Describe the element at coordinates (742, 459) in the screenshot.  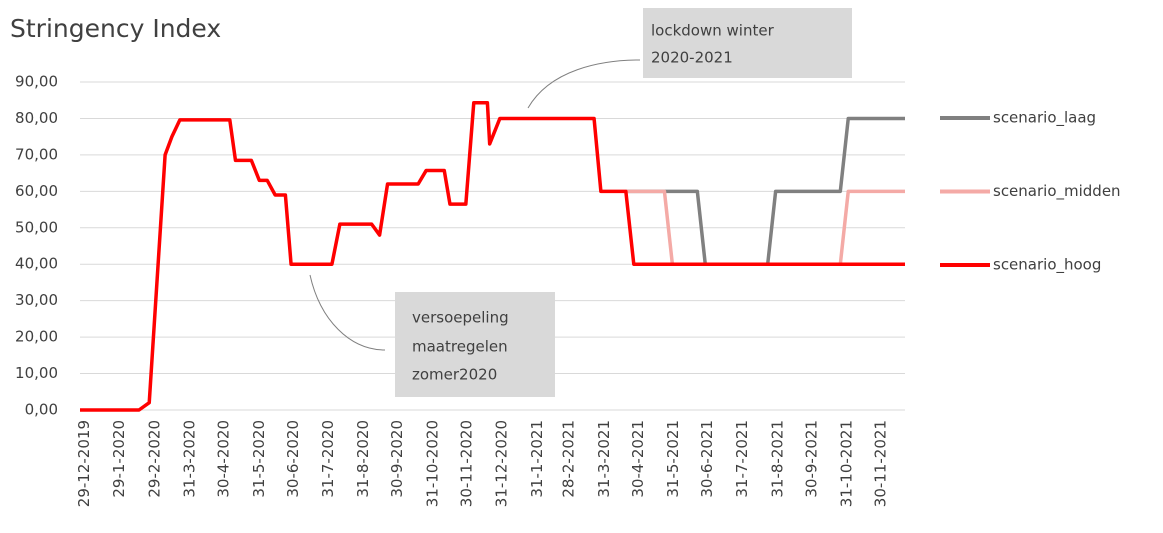
I see `x-tick-label: 31-7-2021` at that location.